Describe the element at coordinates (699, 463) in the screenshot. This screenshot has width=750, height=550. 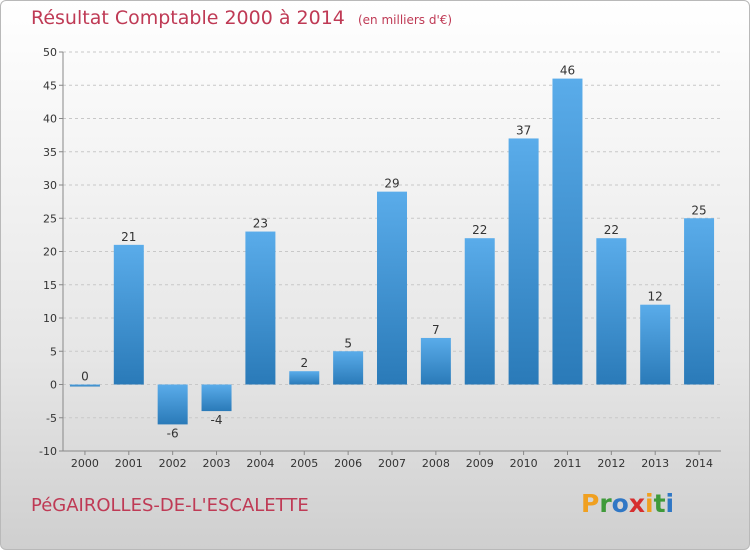
I see `x-tick-label: 2014` at that location.